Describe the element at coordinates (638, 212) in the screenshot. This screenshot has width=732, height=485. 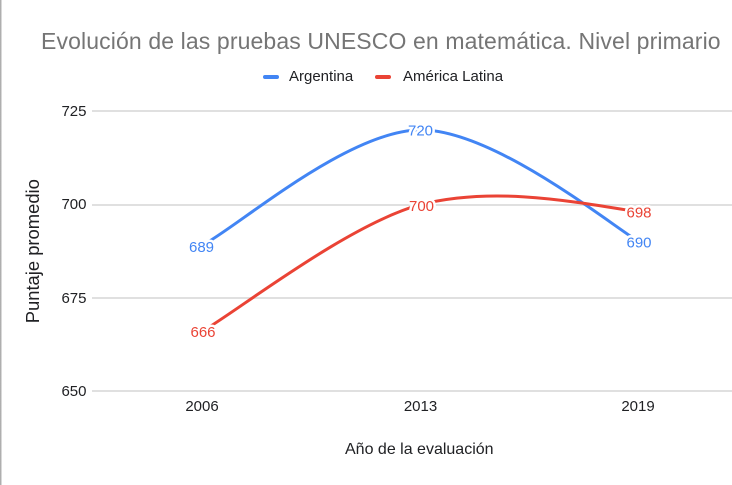
I see `svg-text: 698` at that location.